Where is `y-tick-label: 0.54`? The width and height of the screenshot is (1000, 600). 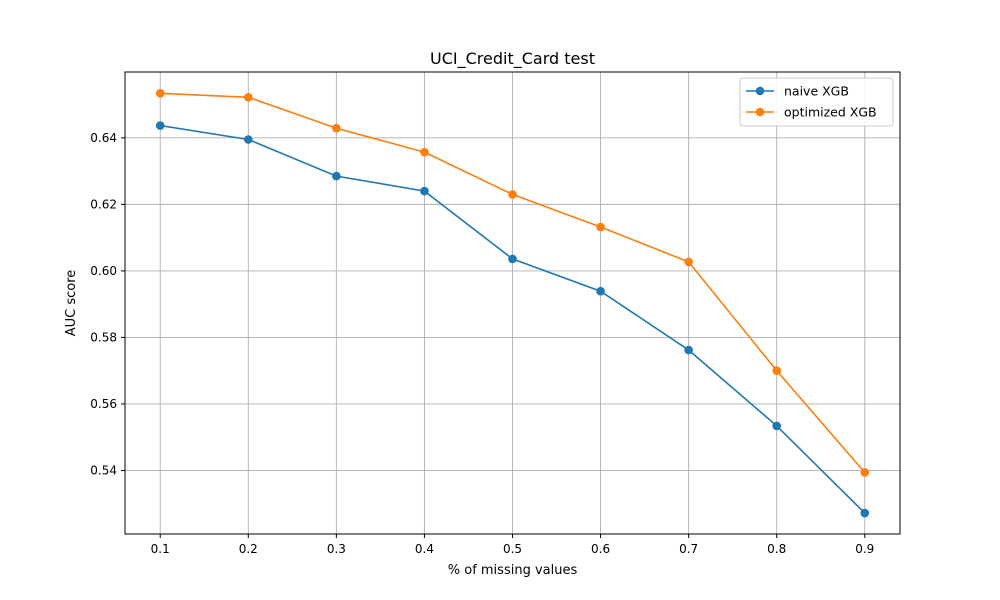 y-tick-label: 0.54 is located at coordinates (103, 470).